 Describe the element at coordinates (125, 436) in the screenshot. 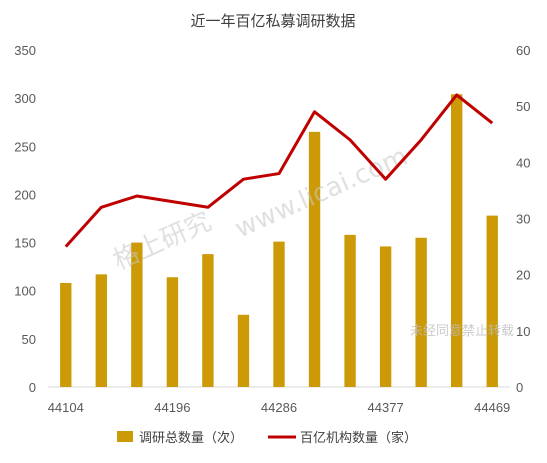

I see `legend-swatch-bar` at that location.